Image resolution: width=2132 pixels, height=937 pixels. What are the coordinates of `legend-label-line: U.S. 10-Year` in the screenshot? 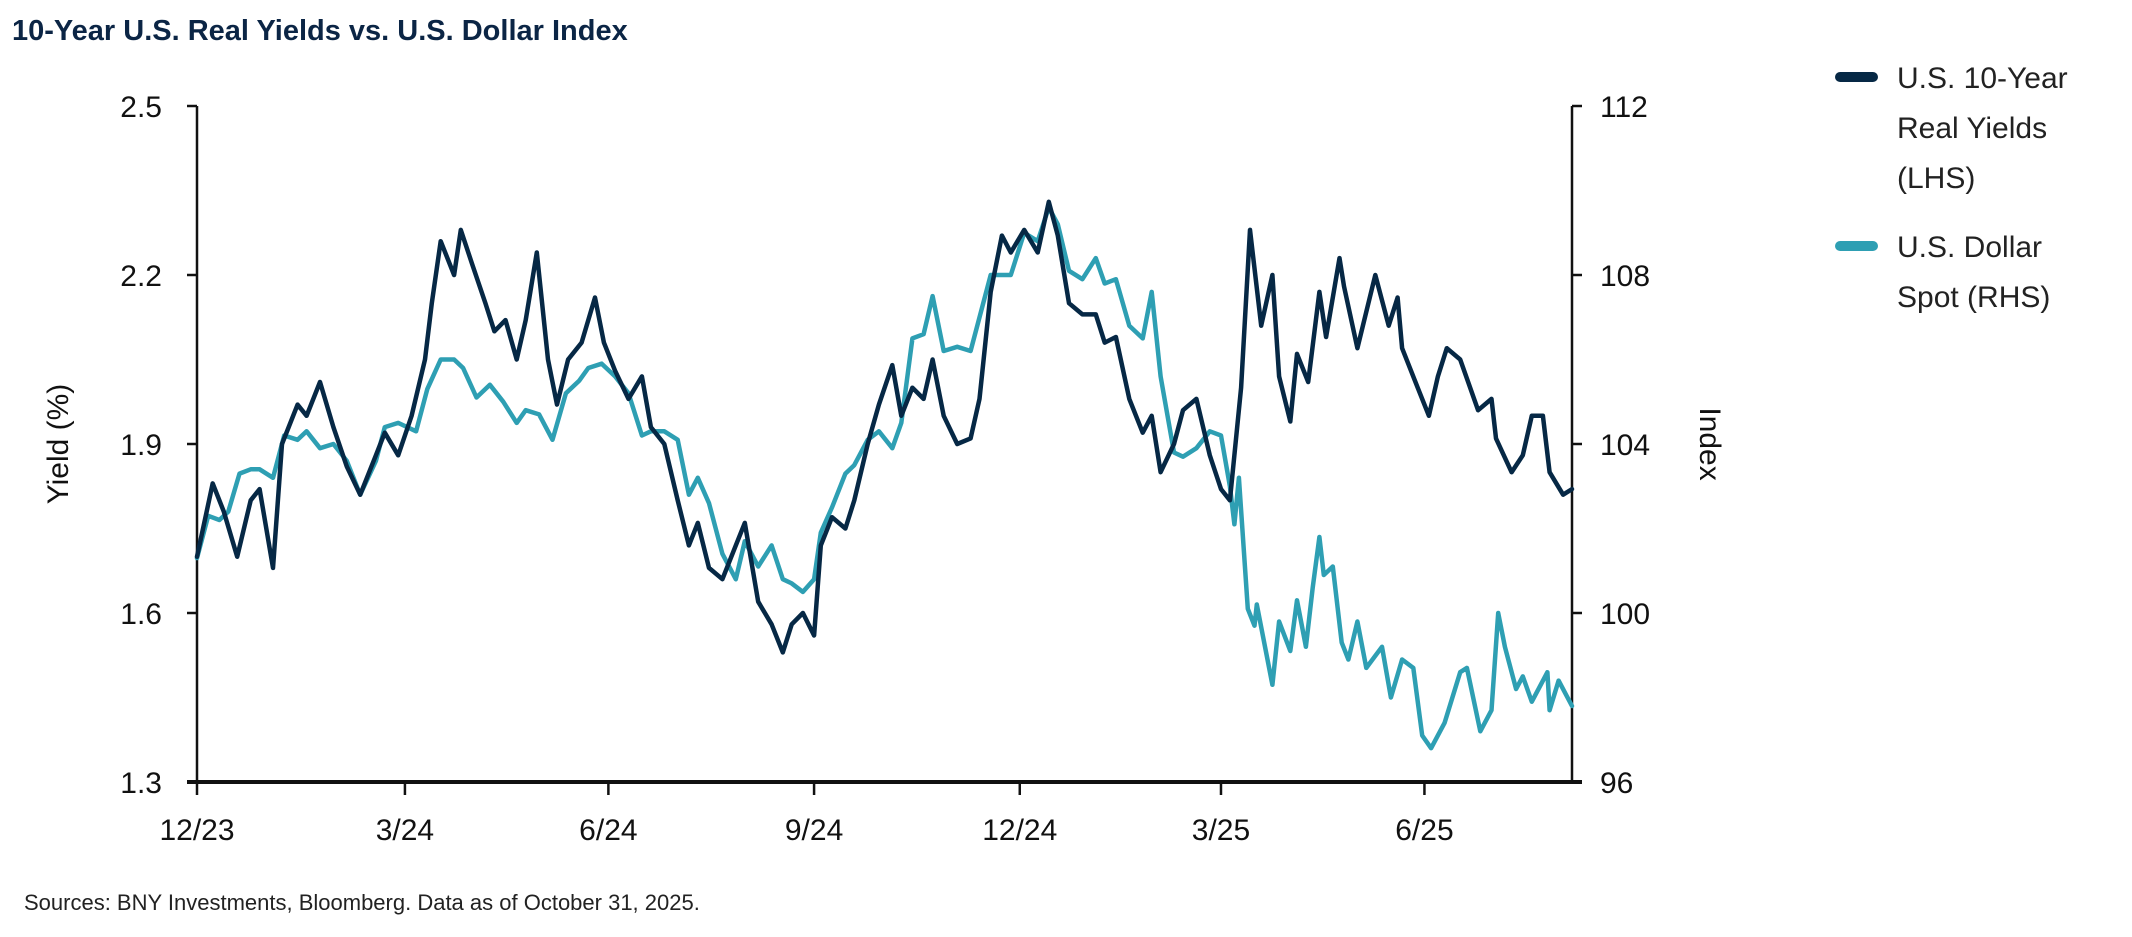 It's located at (1982, 78).